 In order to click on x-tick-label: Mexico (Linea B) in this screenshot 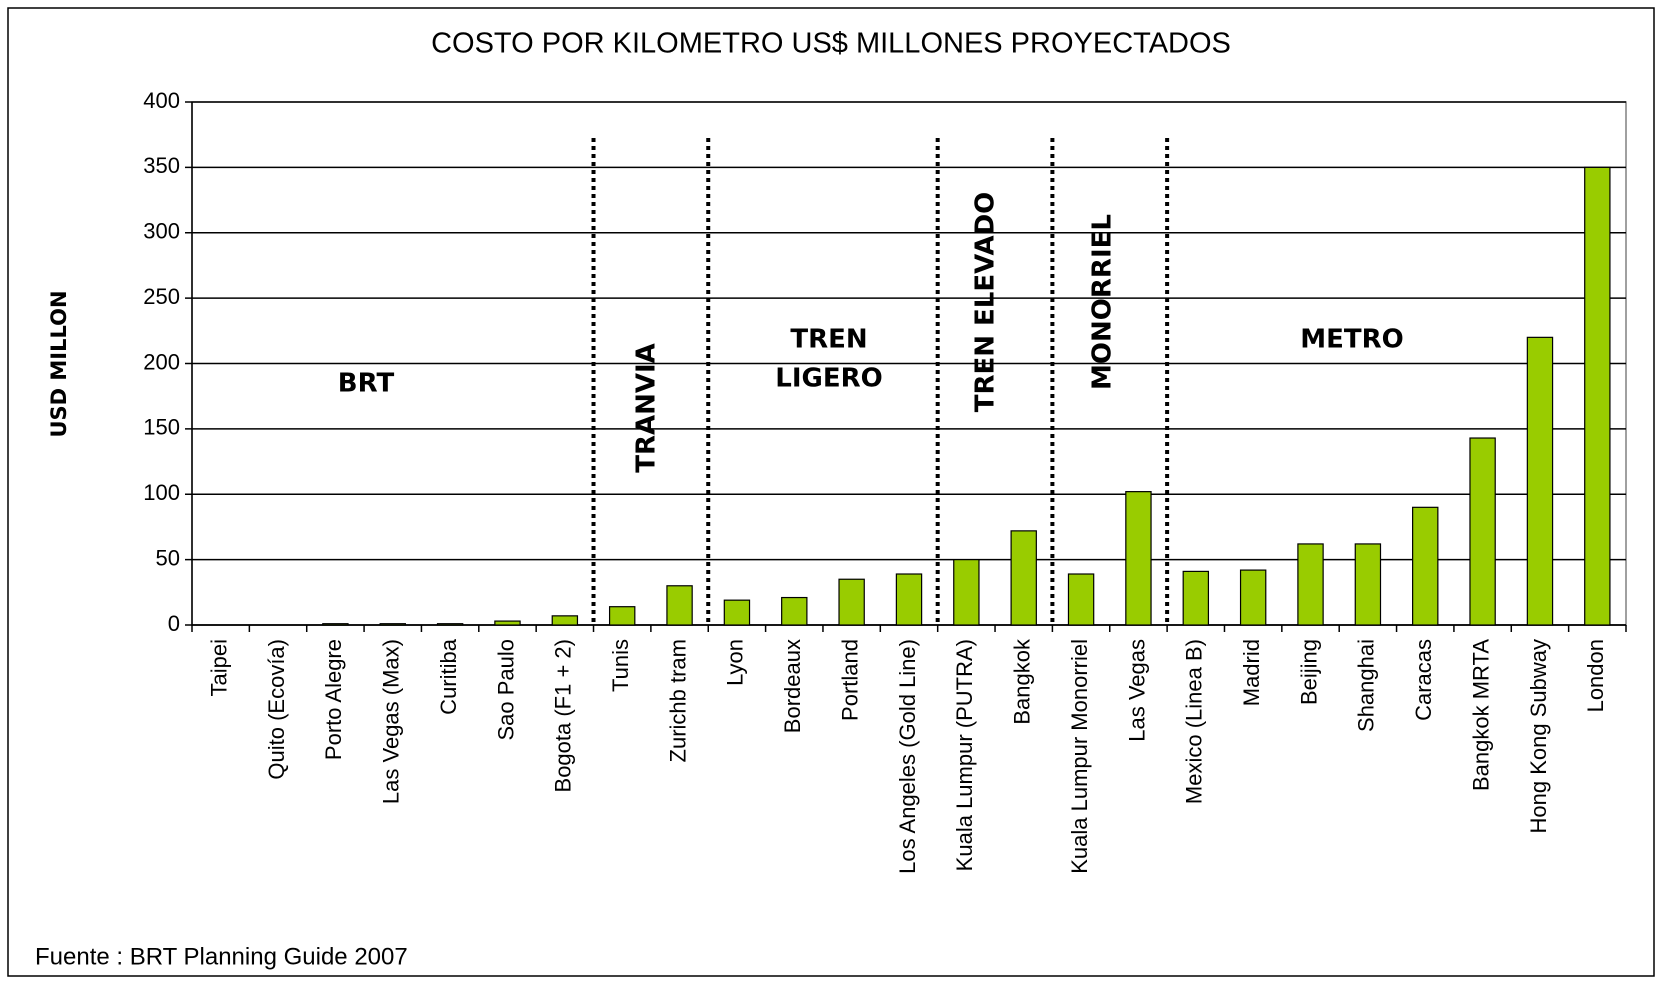, I will do `click(1194, 721)`.